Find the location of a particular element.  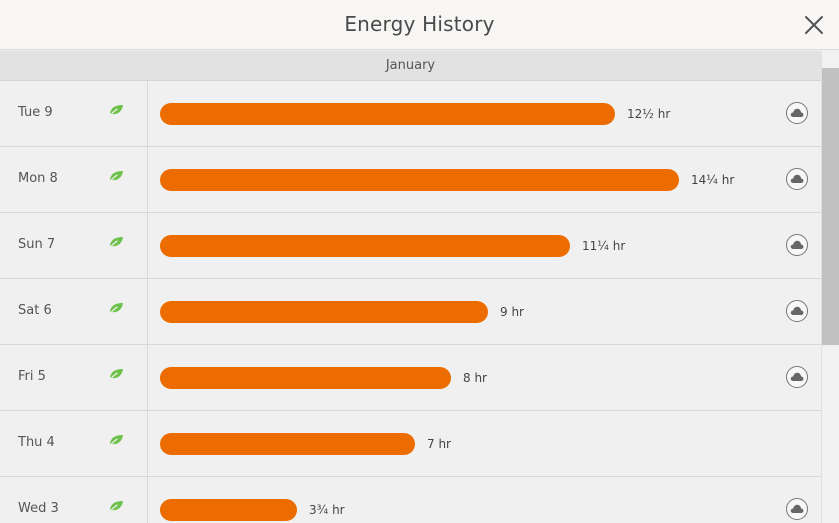

history-row: Sun 7 11¼ hr is located at coordinates (410, 246).